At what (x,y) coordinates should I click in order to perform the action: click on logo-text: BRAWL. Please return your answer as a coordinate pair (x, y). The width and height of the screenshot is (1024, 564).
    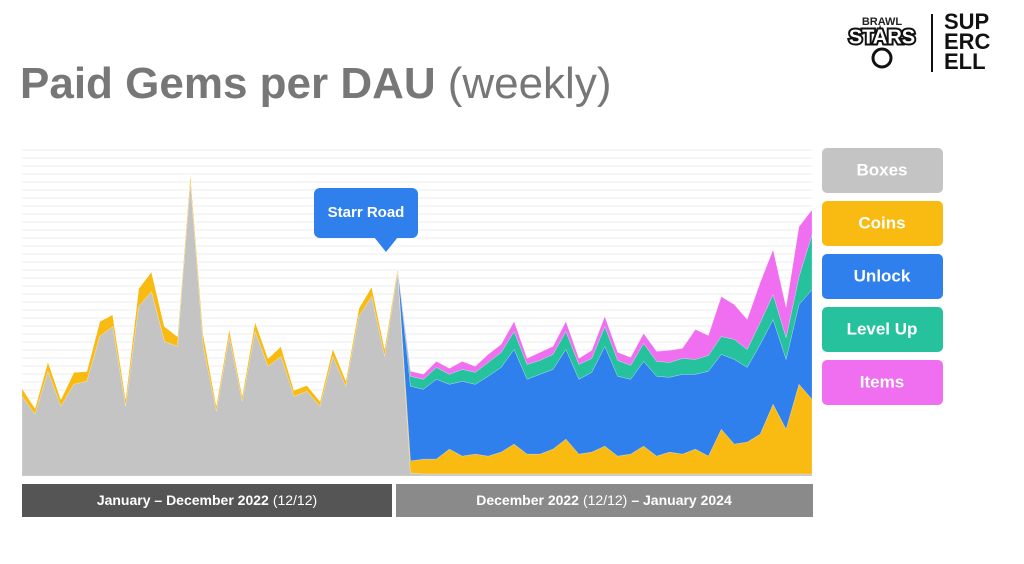
    Looking at the image, I should click on (882, 22).